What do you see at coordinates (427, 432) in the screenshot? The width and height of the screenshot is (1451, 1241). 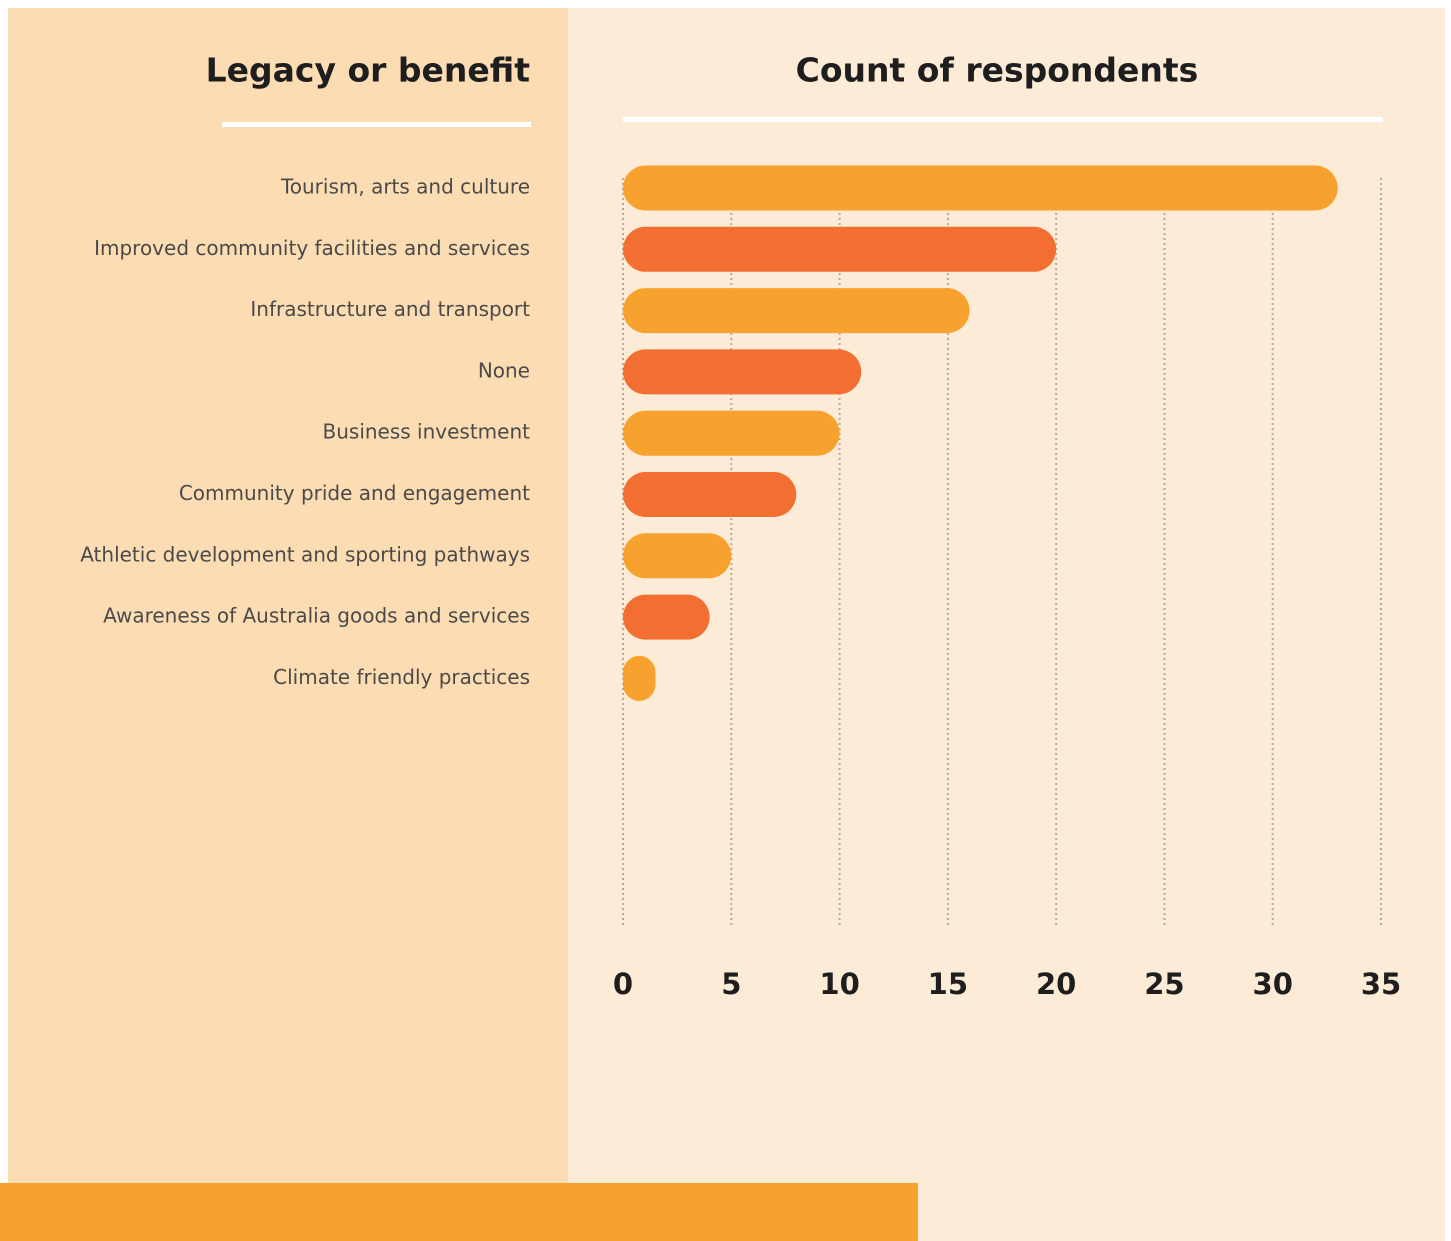 I see `category-label: Business investment` at bounding box center [427, 432].